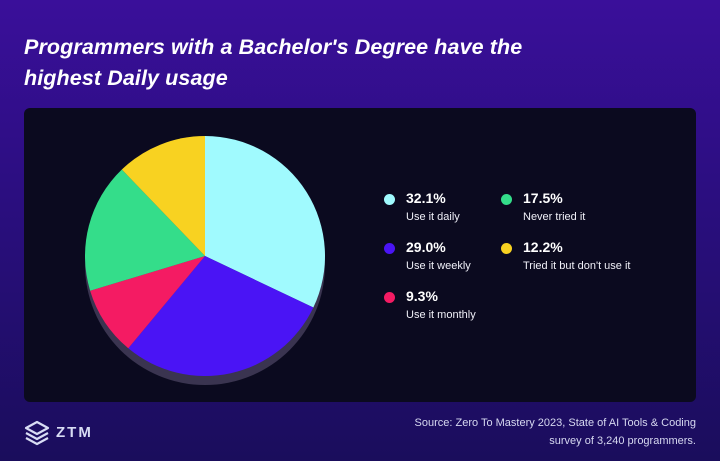  I want to click on legend-value-daily: 32.1%, so click(426, 198).